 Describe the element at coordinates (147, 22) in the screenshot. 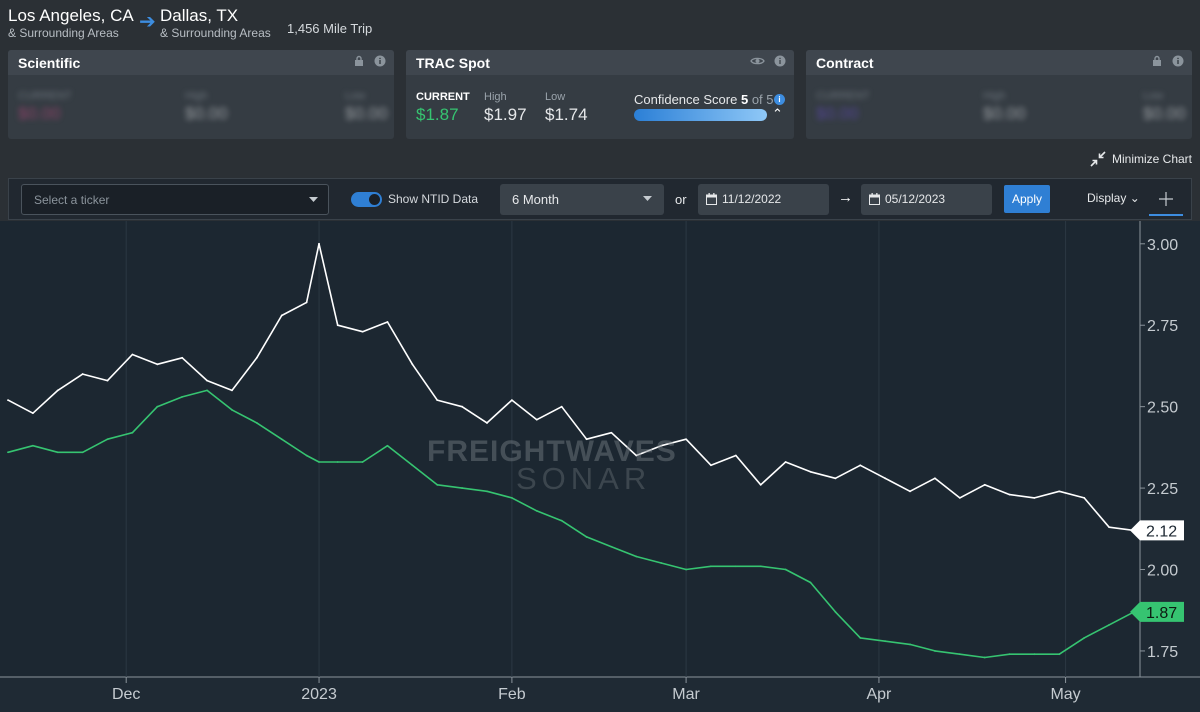

I see `route-arrow-icon: ➔` at that location.